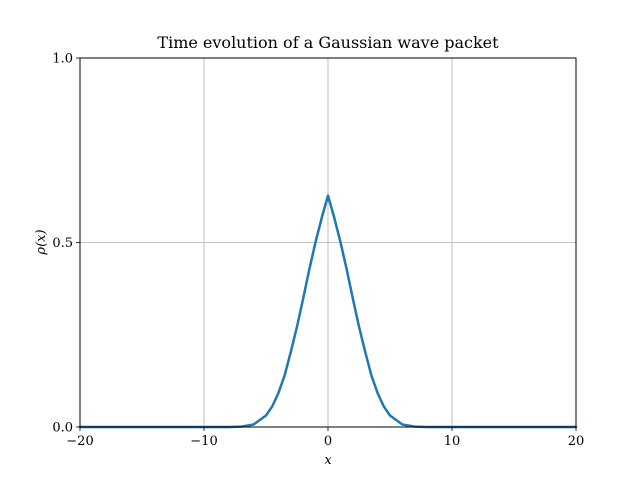 This screenshot has height=480, width=640. I want to click on y-tick-label: 0.0, so click(62, 428).